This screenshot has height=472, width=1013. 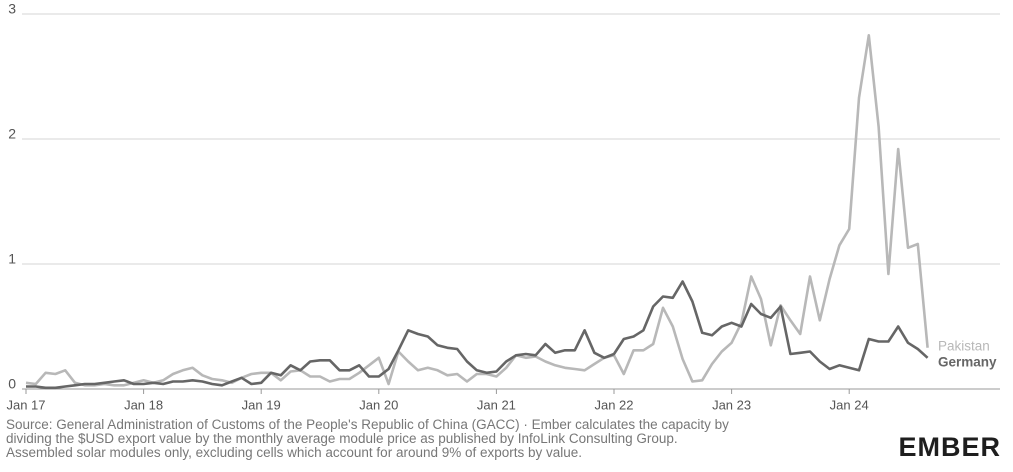 I want to click on x-tick-label: Jan 23, so click(x=731, y=404).